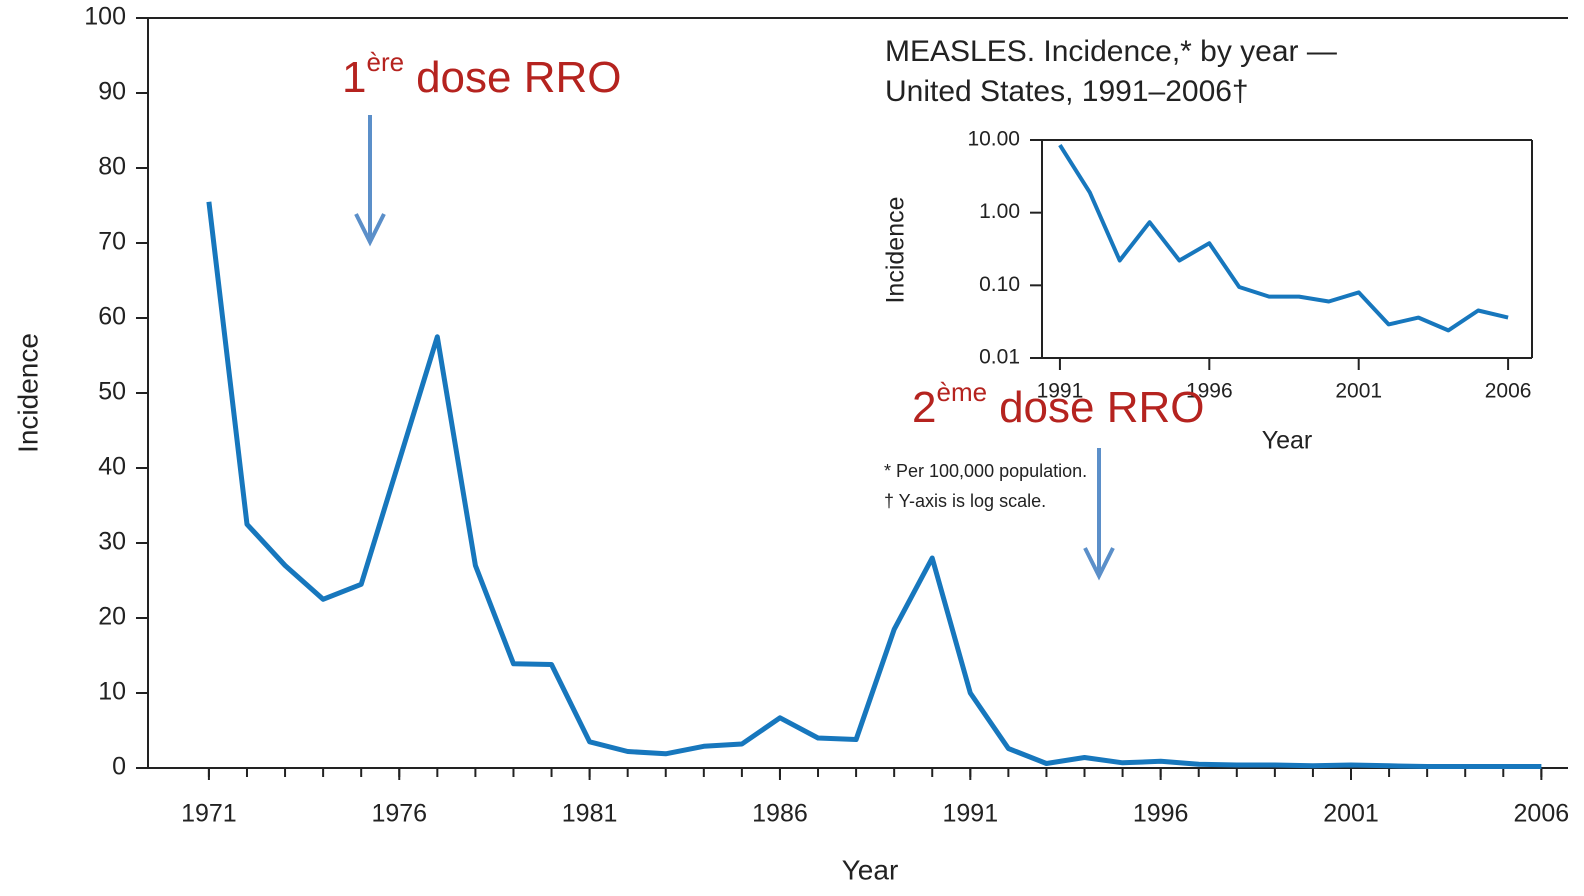  Describe the element at coordinates (985, 471) in the screenshot. I see `footnote: * Per 100,000 population.` at that location.